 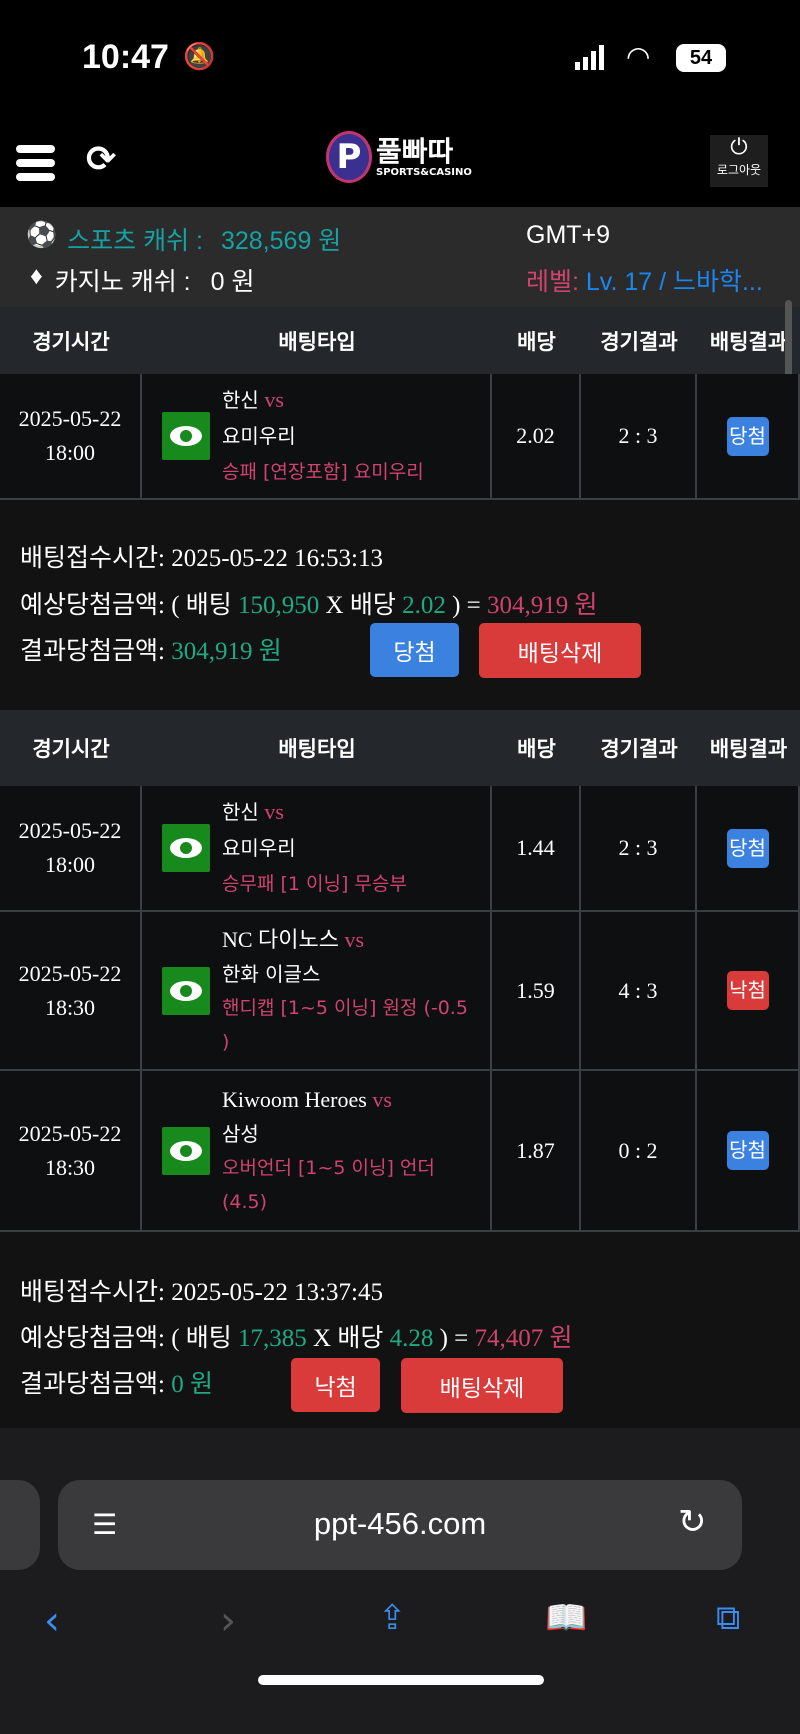 I want to click on away-team: 삼성, so click(x=240, y=1133).